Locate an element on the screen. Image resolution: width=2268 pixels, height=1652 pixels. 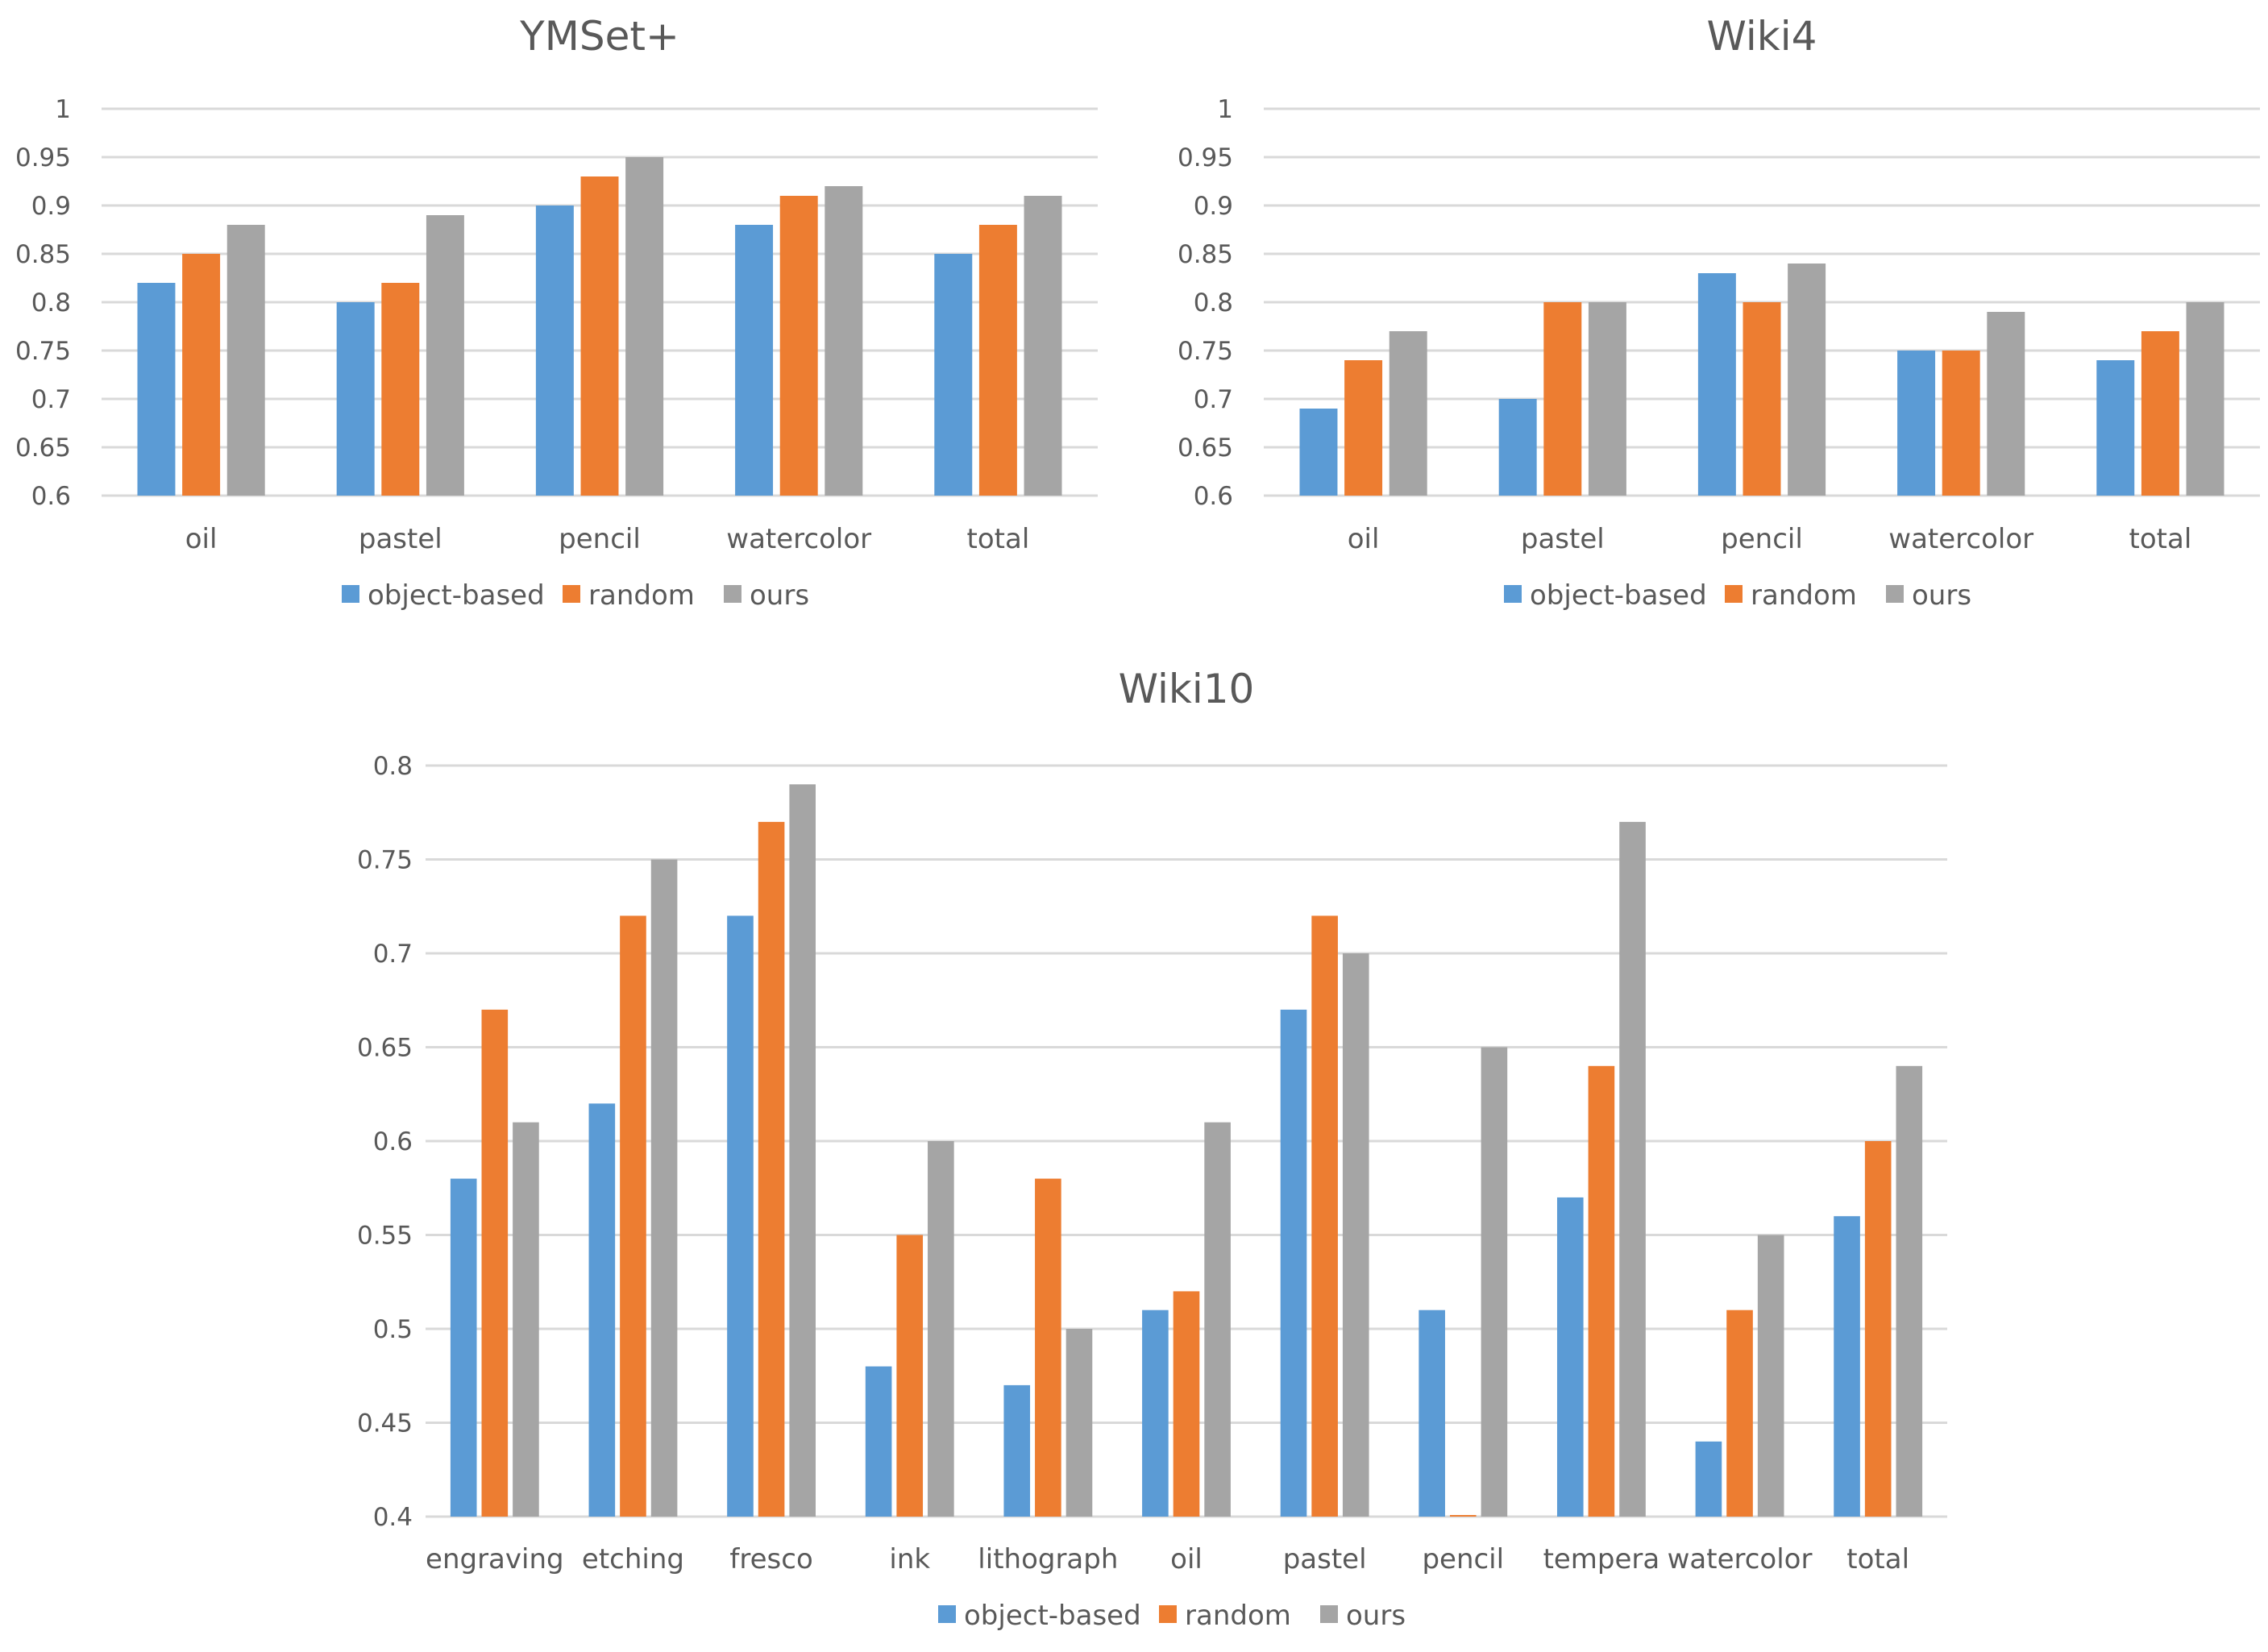
bar-random-fresco is located at coordinates (771, 1169).